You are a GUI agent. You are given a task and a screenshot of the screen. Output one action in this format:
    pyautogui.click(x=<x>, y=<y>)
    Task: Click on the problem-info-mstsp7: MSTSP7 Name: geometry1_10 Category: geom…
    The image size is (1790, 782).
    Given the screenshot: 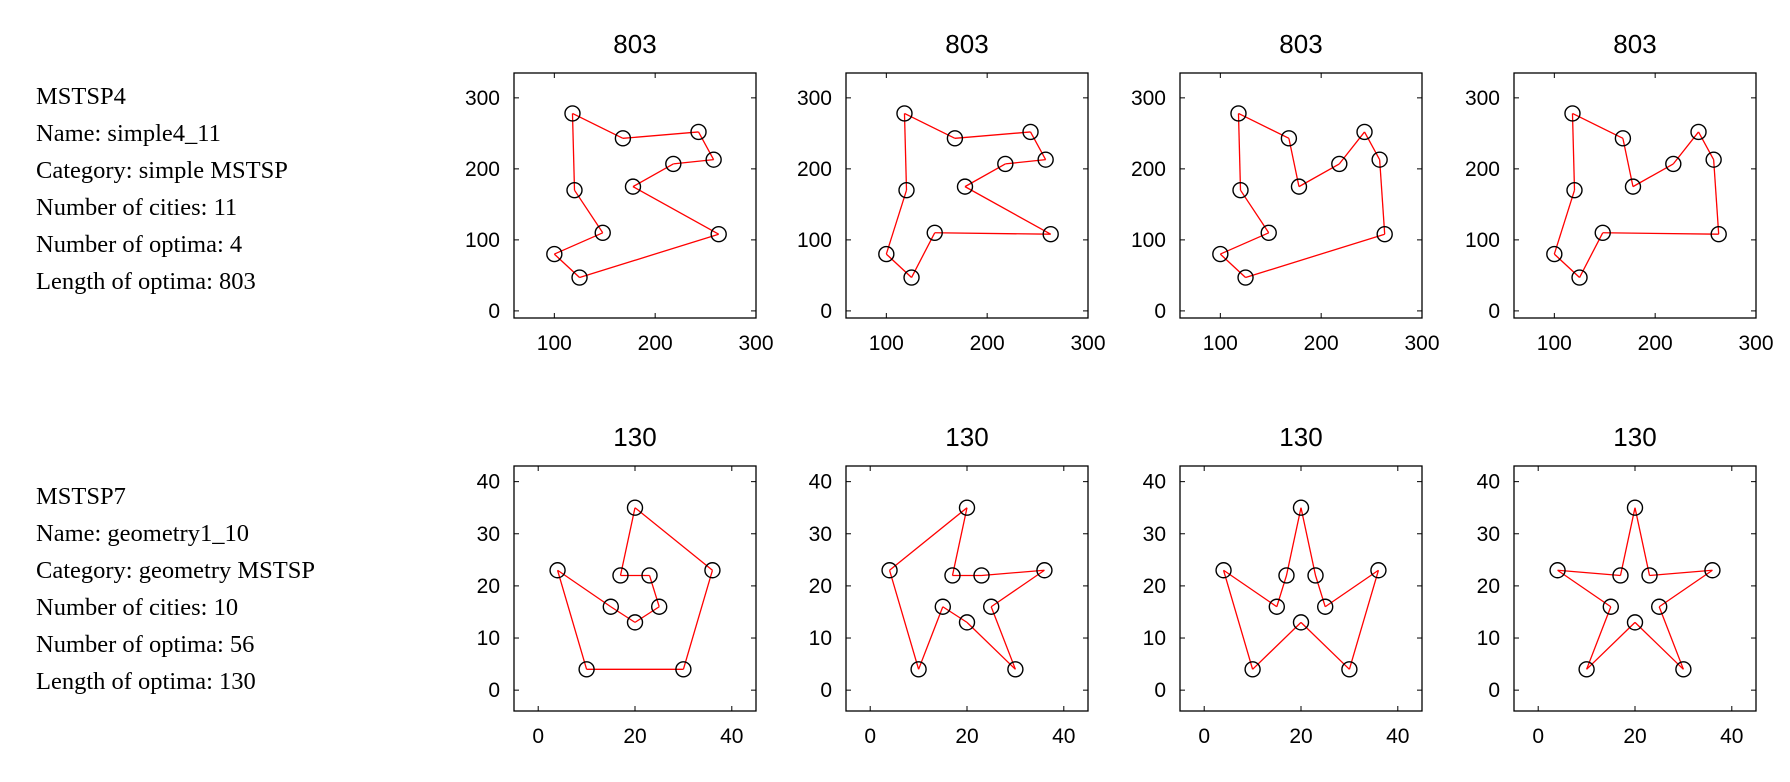 What is the action you would take?
    pyautogui.click(x=175, y=589)
    